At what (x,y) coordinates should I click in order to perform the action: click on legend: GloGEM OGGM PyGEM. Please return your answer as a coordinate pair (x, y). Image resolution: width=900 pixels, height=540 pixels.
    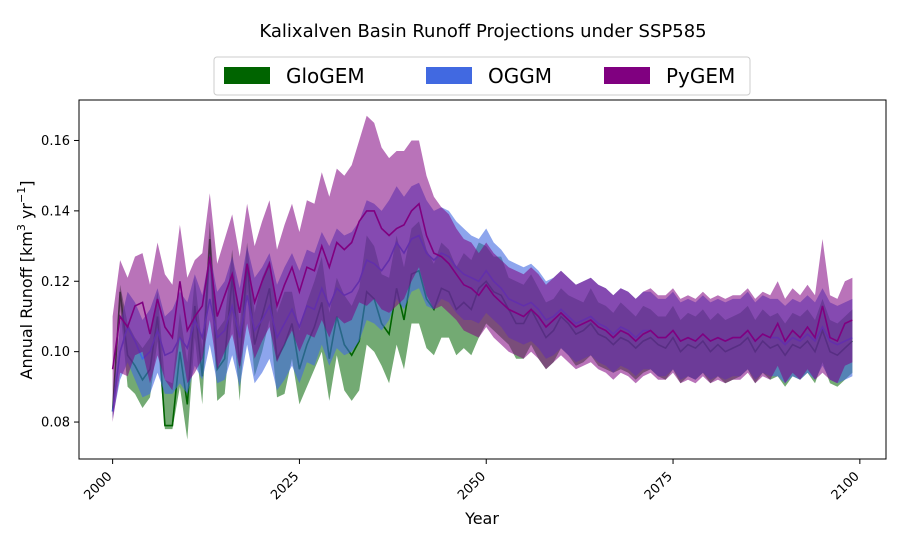
    Looking at the image, I should click on (482, 76).